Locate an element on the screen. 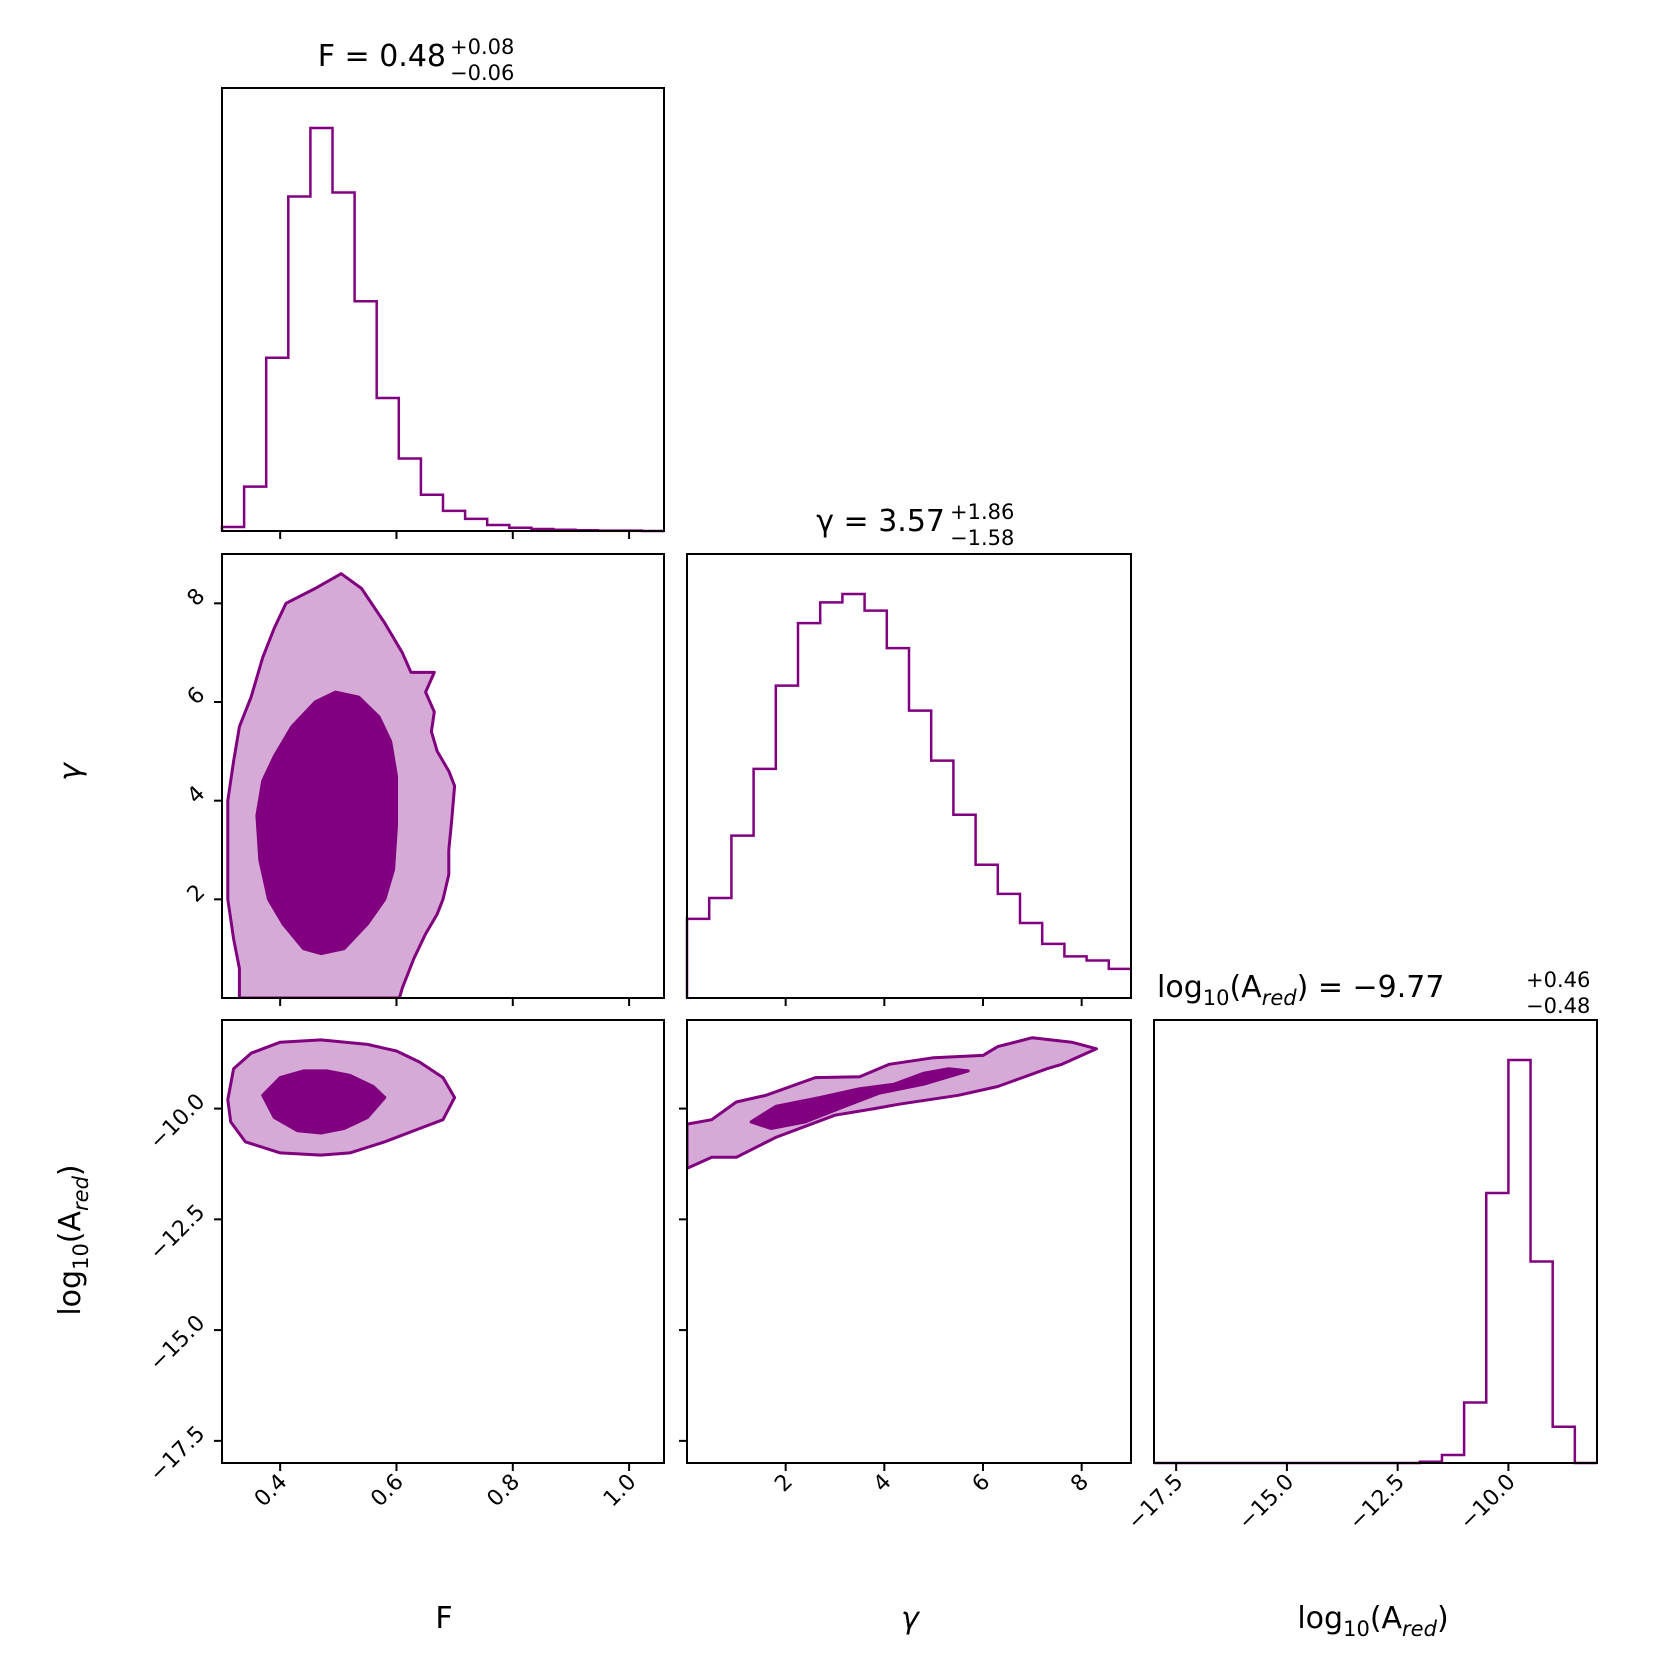 The width and height of the screenshot is (1661, 1661). title-A-plus: +0.46 is located at coordinates (1558, 980).